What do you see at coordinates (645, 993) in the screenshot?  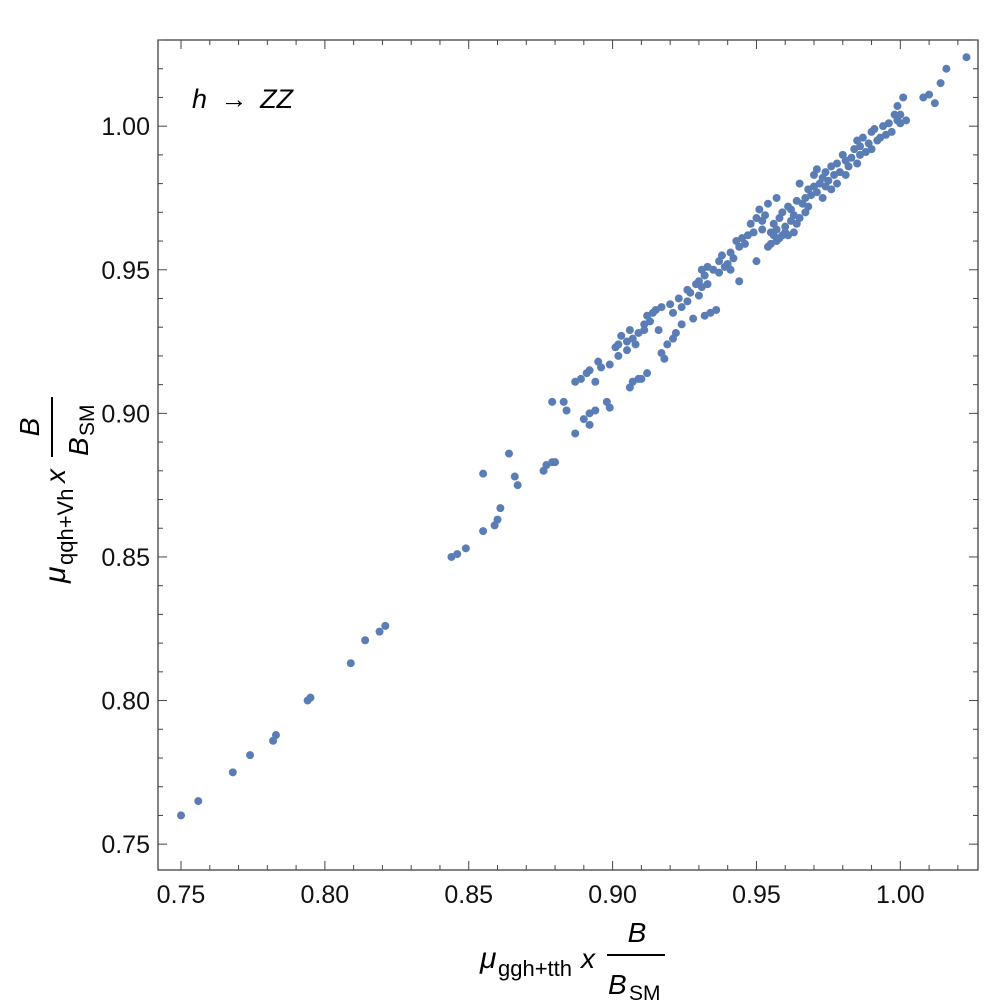 I see `x-label-den-subscript: SM` at bounding box center [645, 993].